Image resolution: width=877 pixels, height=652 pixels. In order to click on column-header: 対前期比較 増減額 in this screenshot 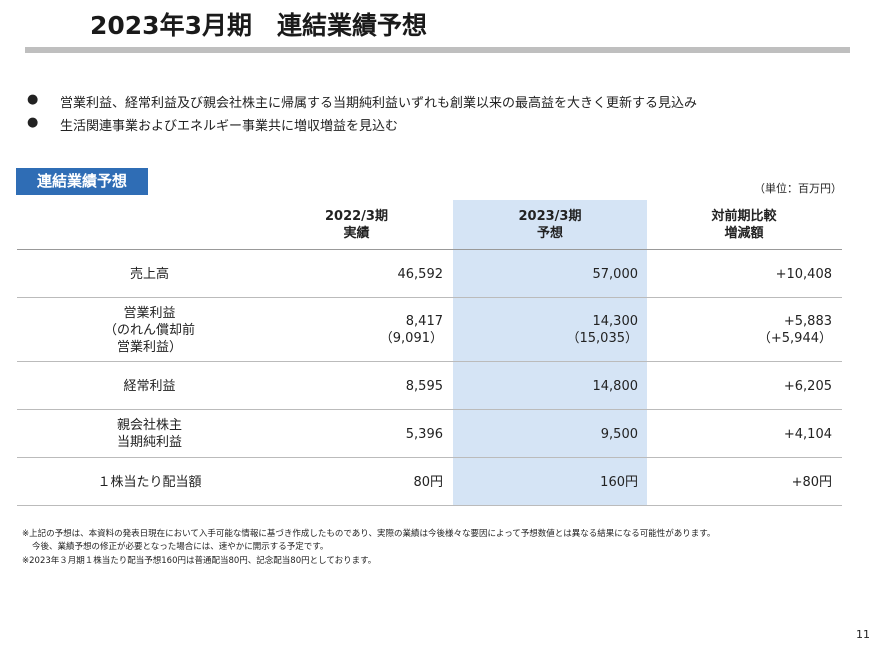, I will do `click(744, 225)`.